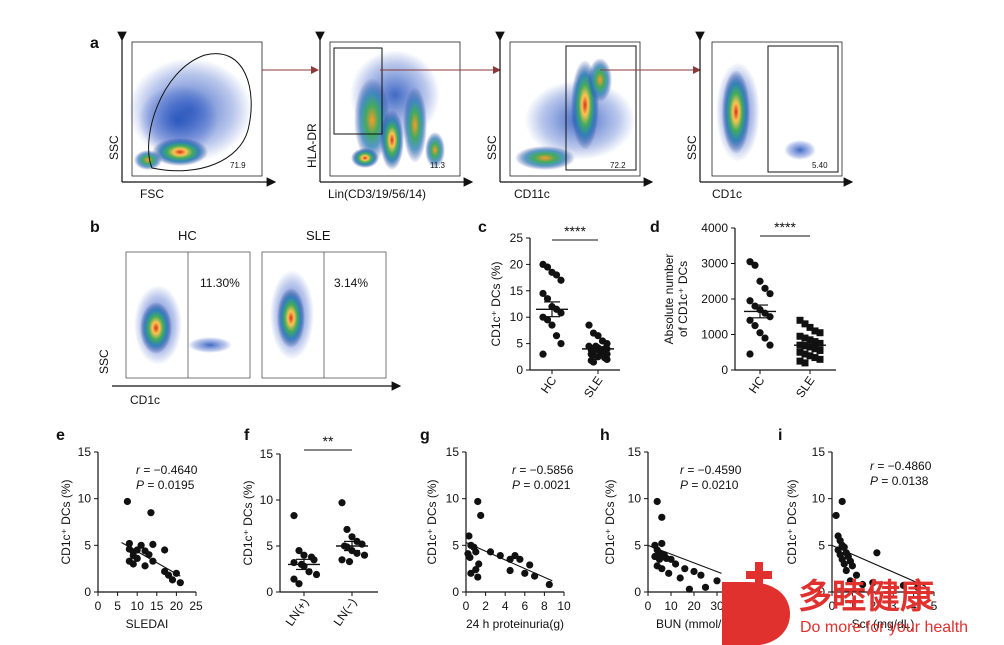 The image size is (1004, 645). What do you see at coordinates (515, 624) in the screenshot?
I see `x-axis-label: 24 h proteinuria(g)` at bounding box center [515, 624].